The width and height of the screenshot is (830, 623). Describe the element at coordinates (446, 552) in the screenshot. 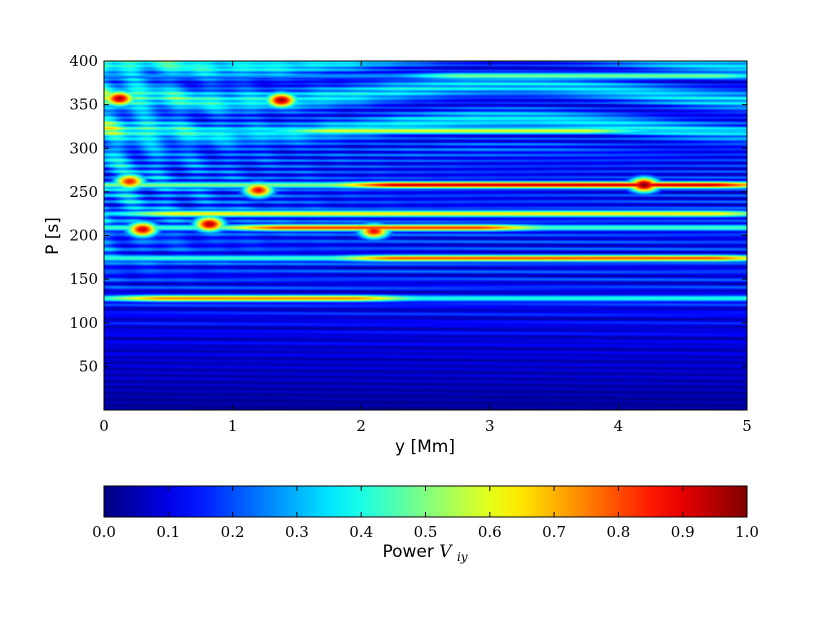

I see `colorbar-label-math: V` at that location.